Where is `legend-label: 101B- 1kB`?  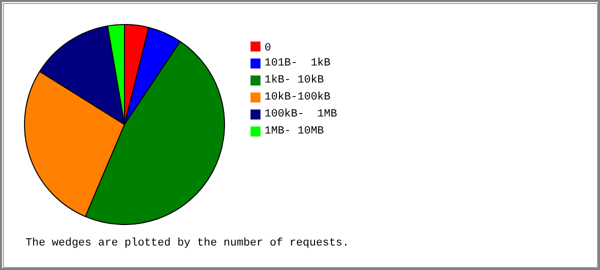 legend-label: 101B- 1kB is located at coordinates (297, 64).